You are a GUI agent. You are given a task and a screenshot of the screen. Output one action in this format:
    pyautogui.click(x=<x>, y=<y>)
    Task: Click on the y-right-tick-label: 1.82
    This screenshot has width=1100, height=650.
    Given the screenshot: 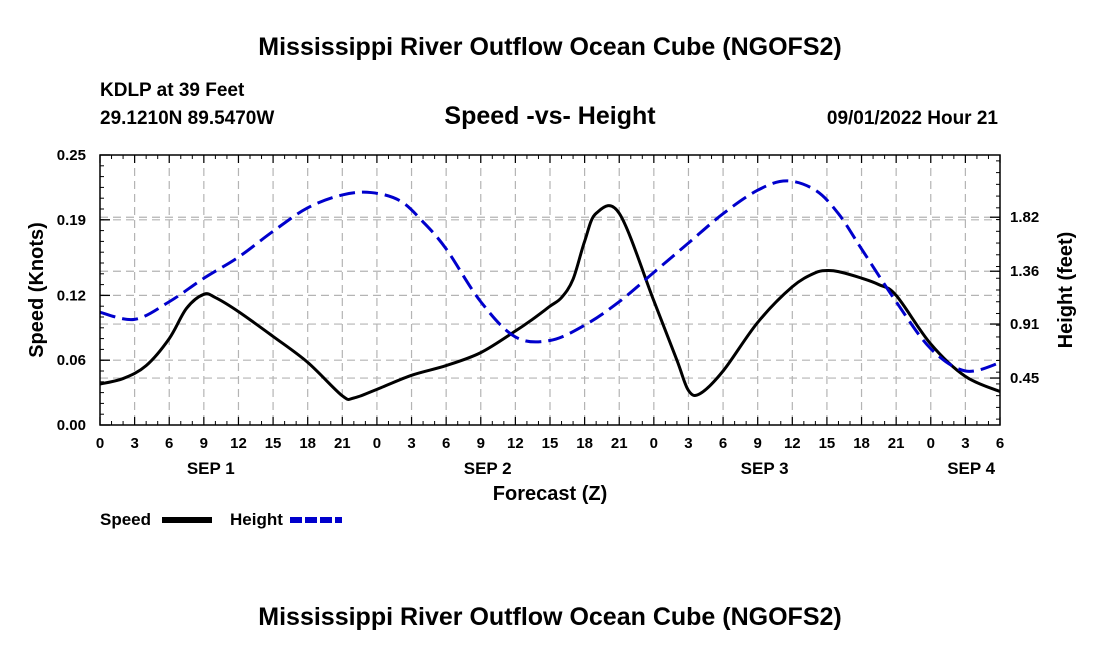 What is the action you would take?
    pyautogui.click(x=1024, y=217)
    